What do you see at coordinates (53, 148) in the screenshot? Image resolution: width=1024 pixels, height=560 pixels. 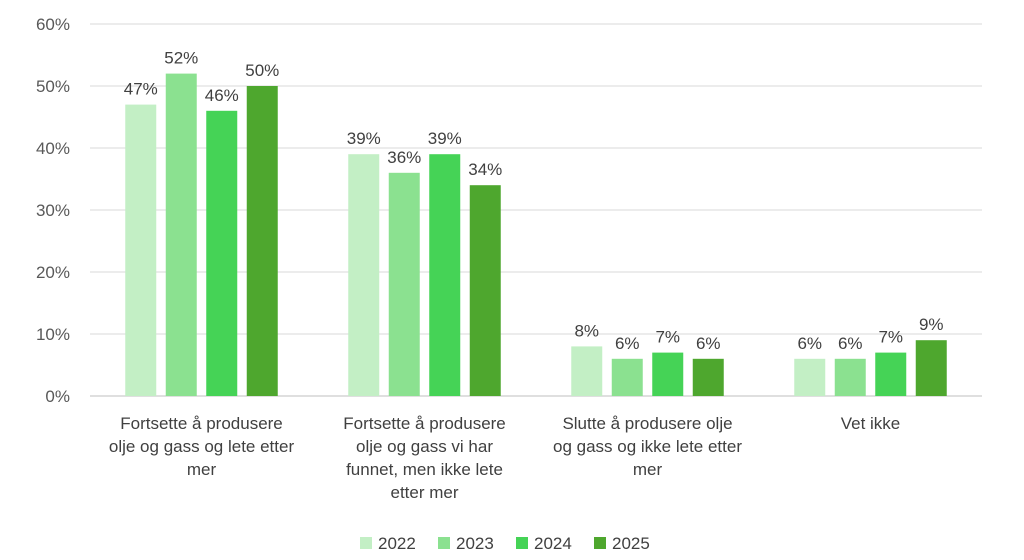 I see `y-tick-label: 40%` at bounding box center [53, 148].